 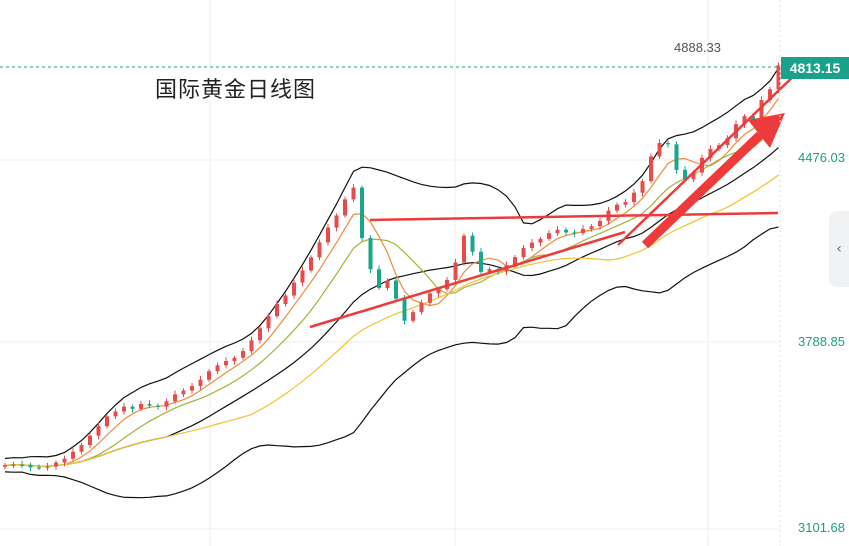 I want to click on y-tick-label: 4476.03, so click(x=821, y=157).